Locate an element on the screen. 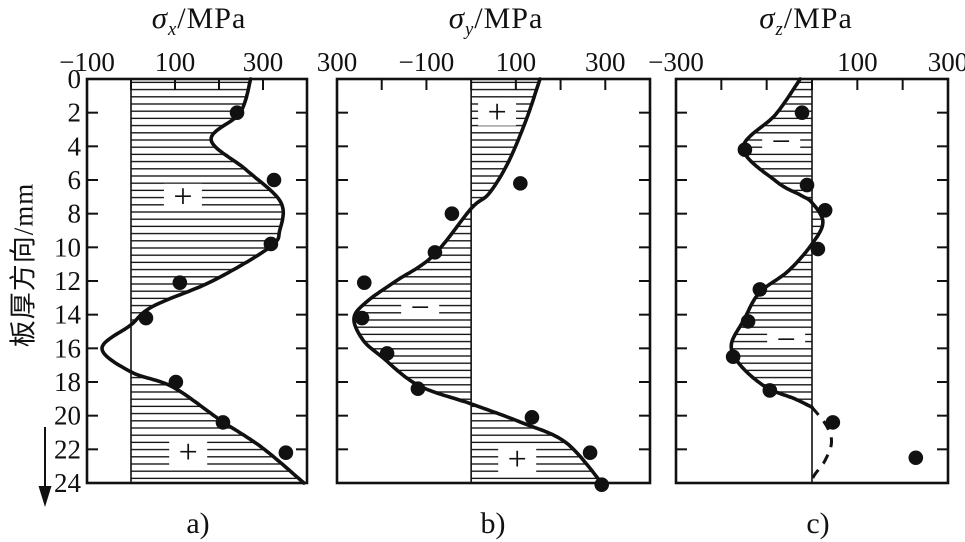 Image resolution: width=965 pixels, height=542 pixels. panel-a-title: σx/MPa is located at coordinates (199, 20).